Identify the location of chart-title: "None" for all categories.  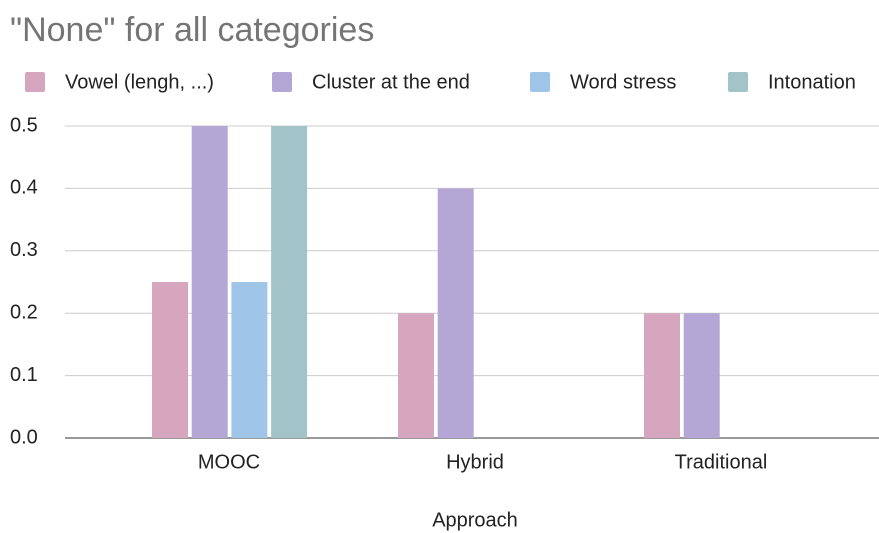
(192, 30).